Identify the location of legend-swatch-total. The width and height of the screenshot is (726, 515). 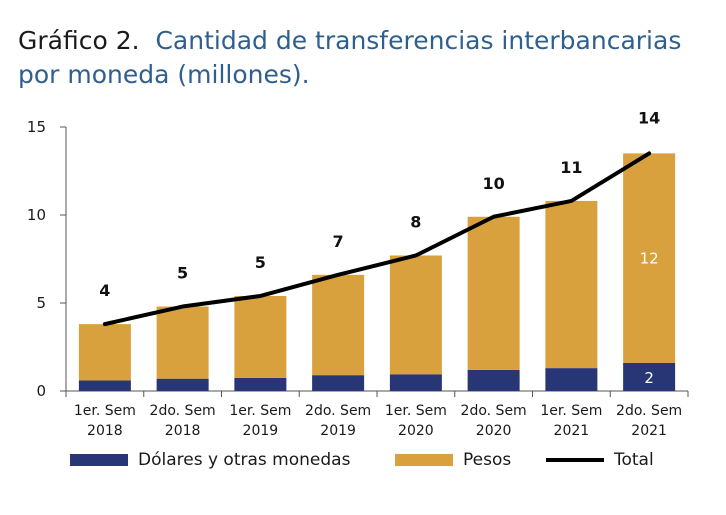
(575, 460).